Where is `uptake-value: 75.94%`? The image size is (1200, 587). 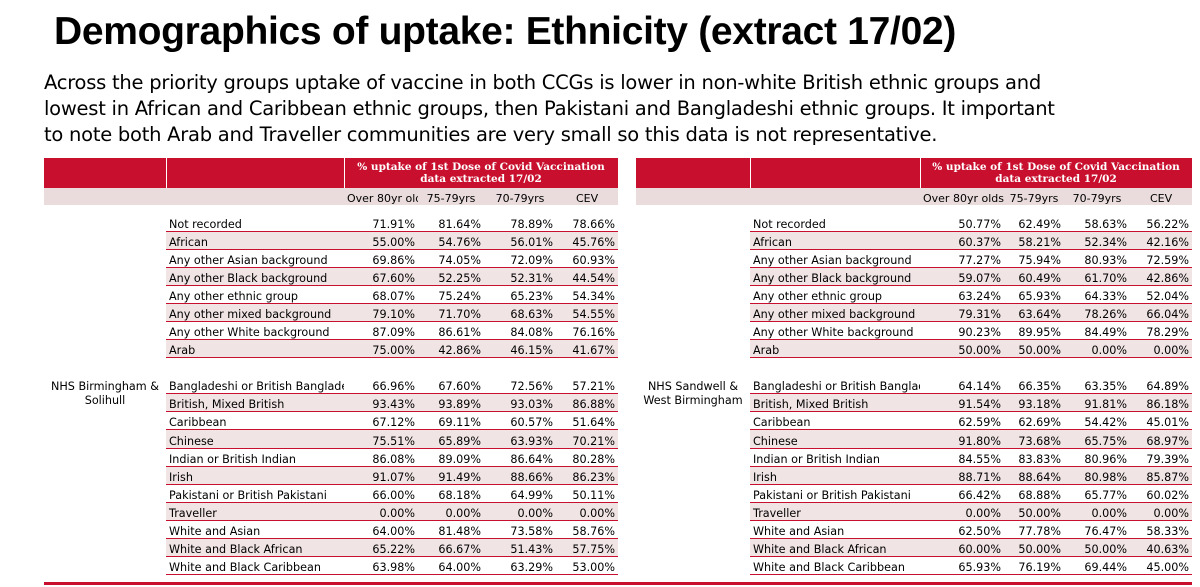 uptake-value: 75.94% is located at coordinates (1034, 258).